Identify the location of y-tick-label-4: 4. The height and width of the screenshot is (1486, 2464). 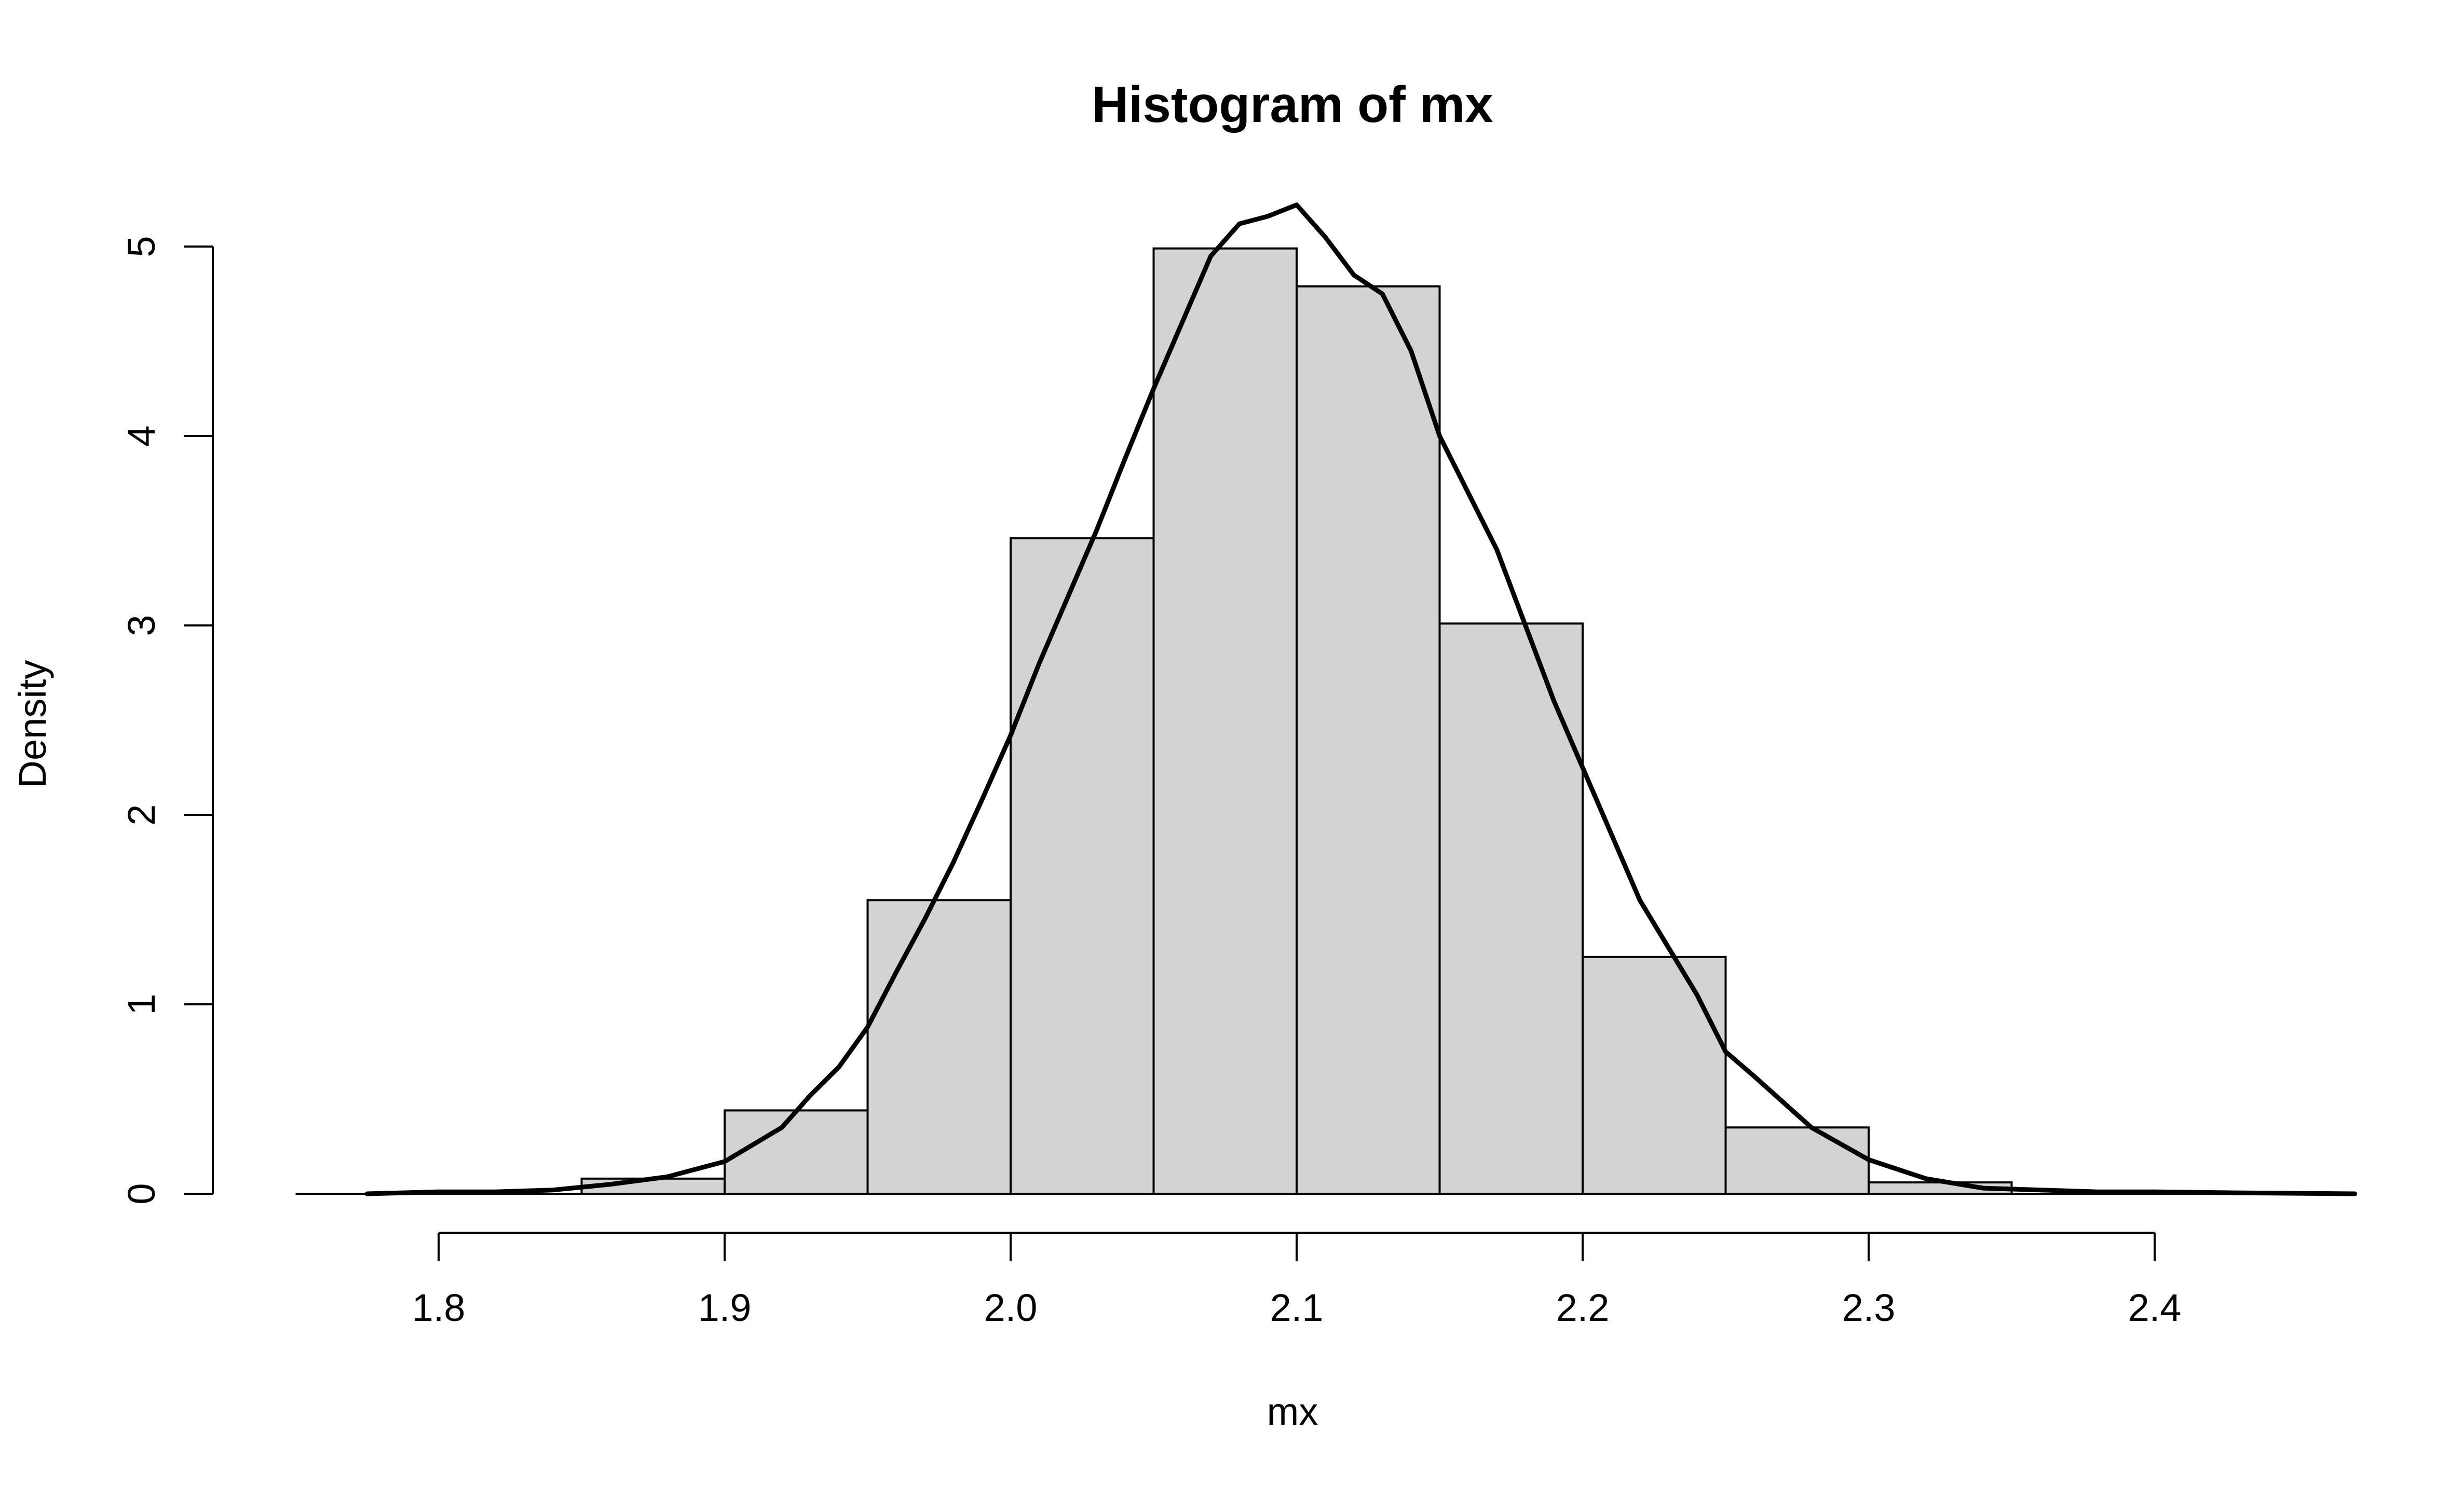
(141, 435).